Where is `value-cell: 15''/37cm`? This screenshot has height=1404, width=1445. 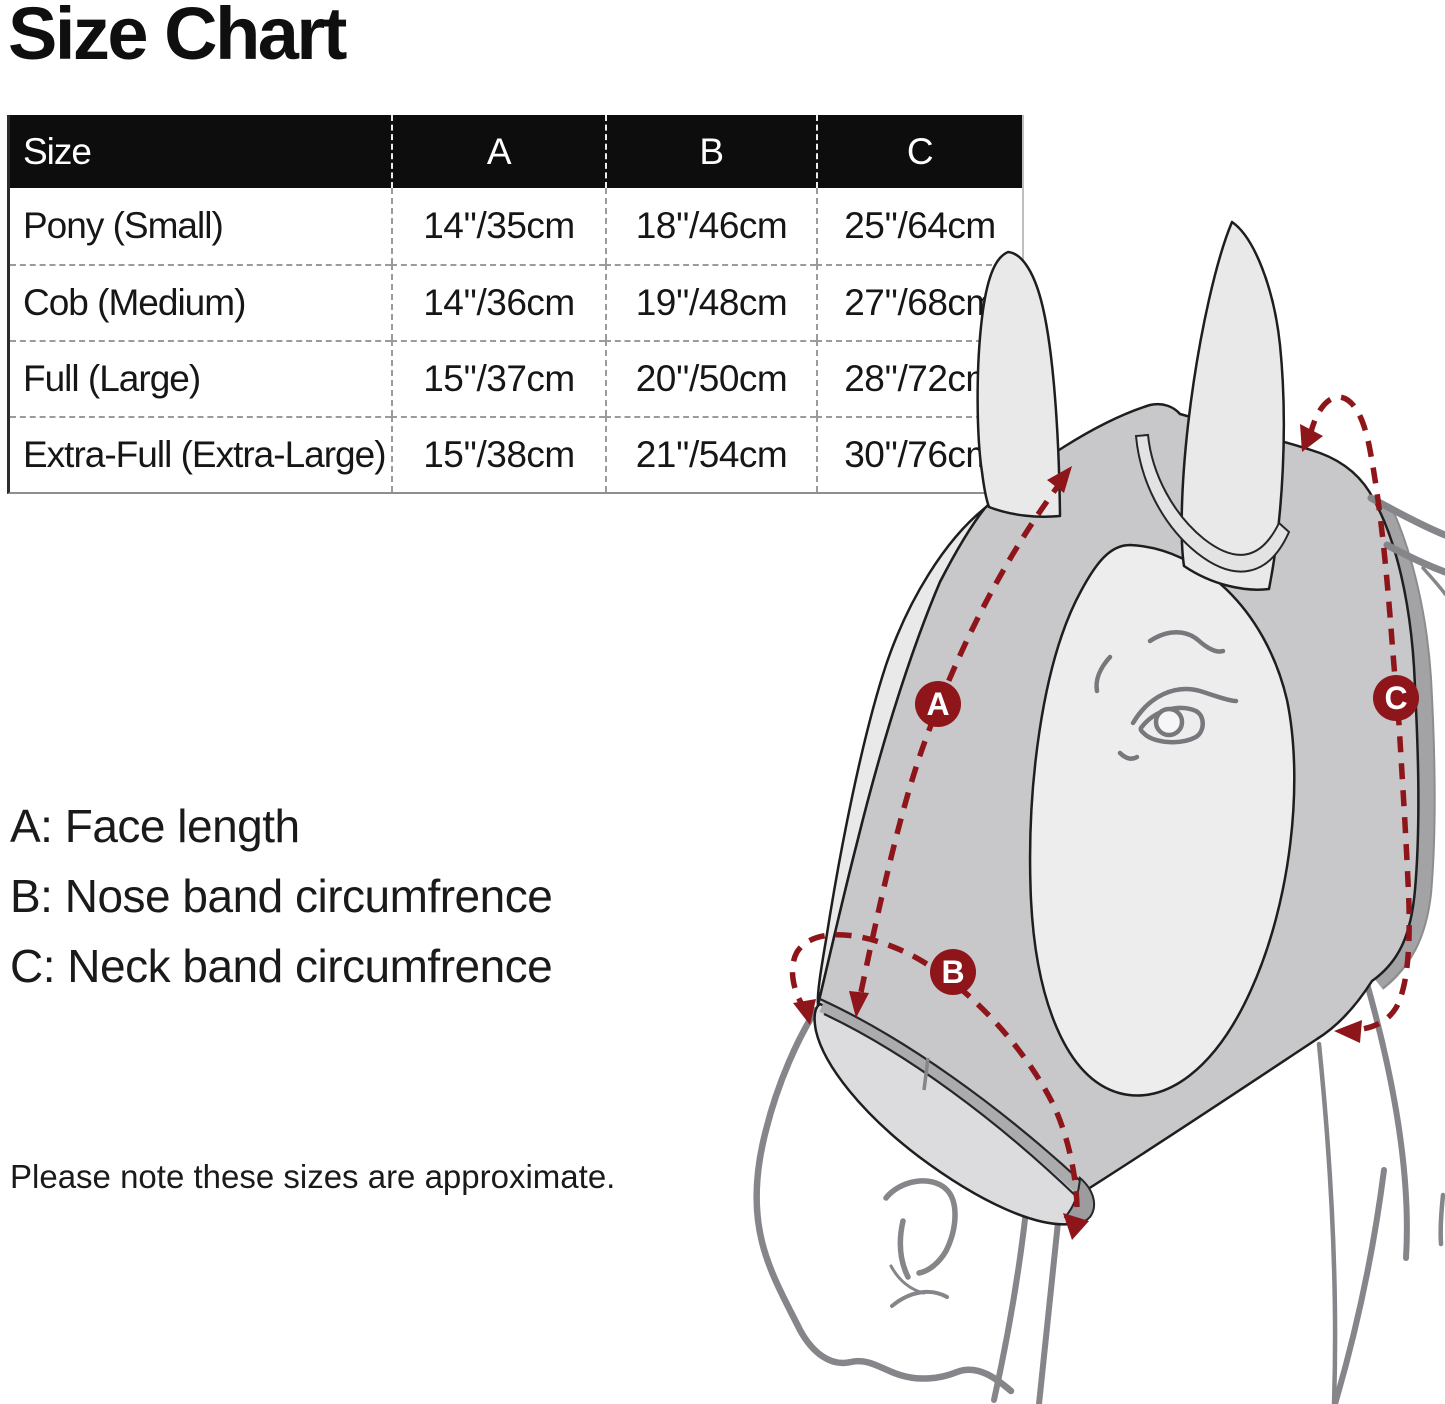 value-cell: 15''/37cm is located at coordinates (498, 378).